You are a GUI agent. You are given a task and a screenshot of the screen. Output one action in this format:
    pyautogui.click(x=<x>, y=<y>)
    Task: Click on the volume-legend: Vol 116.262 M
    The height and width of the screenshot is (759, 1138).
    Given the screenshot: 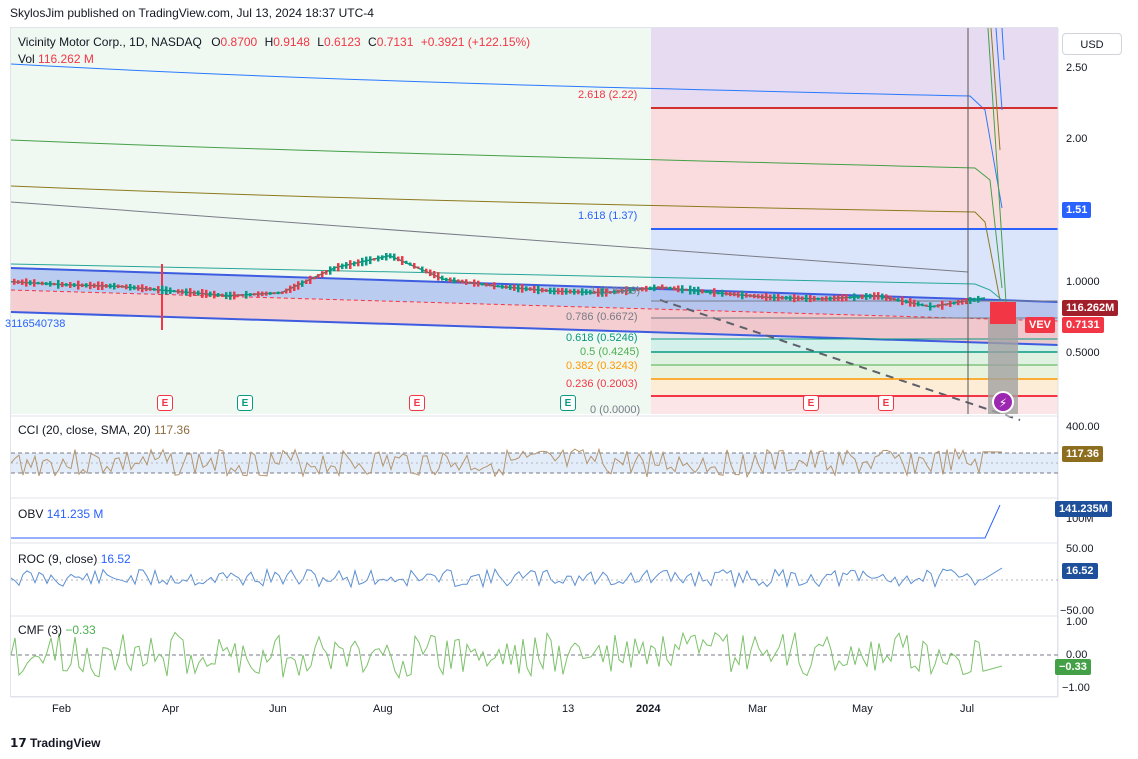 What is the action you would take?
    pyautogui.click(x=56, y=59)
    